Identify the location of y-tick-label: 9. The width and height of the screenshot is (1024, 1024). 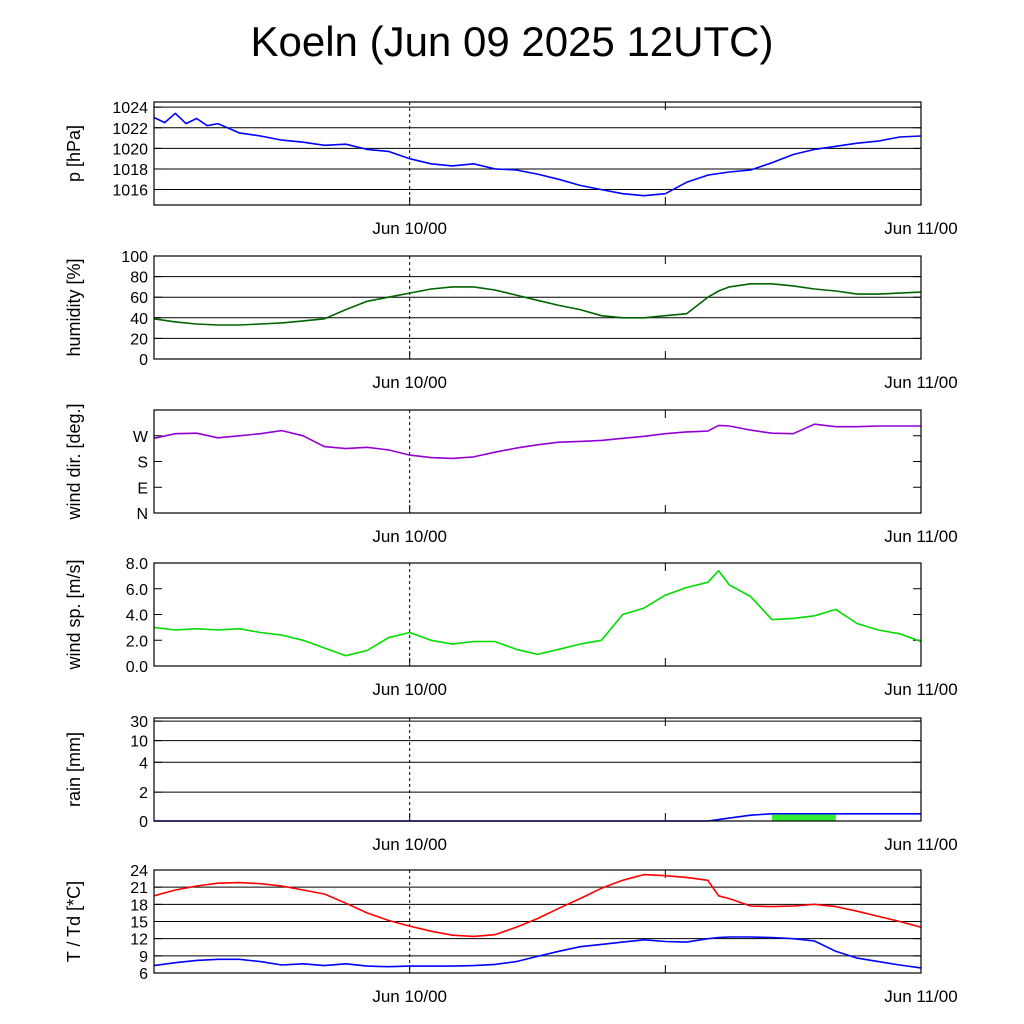
(143, 957).